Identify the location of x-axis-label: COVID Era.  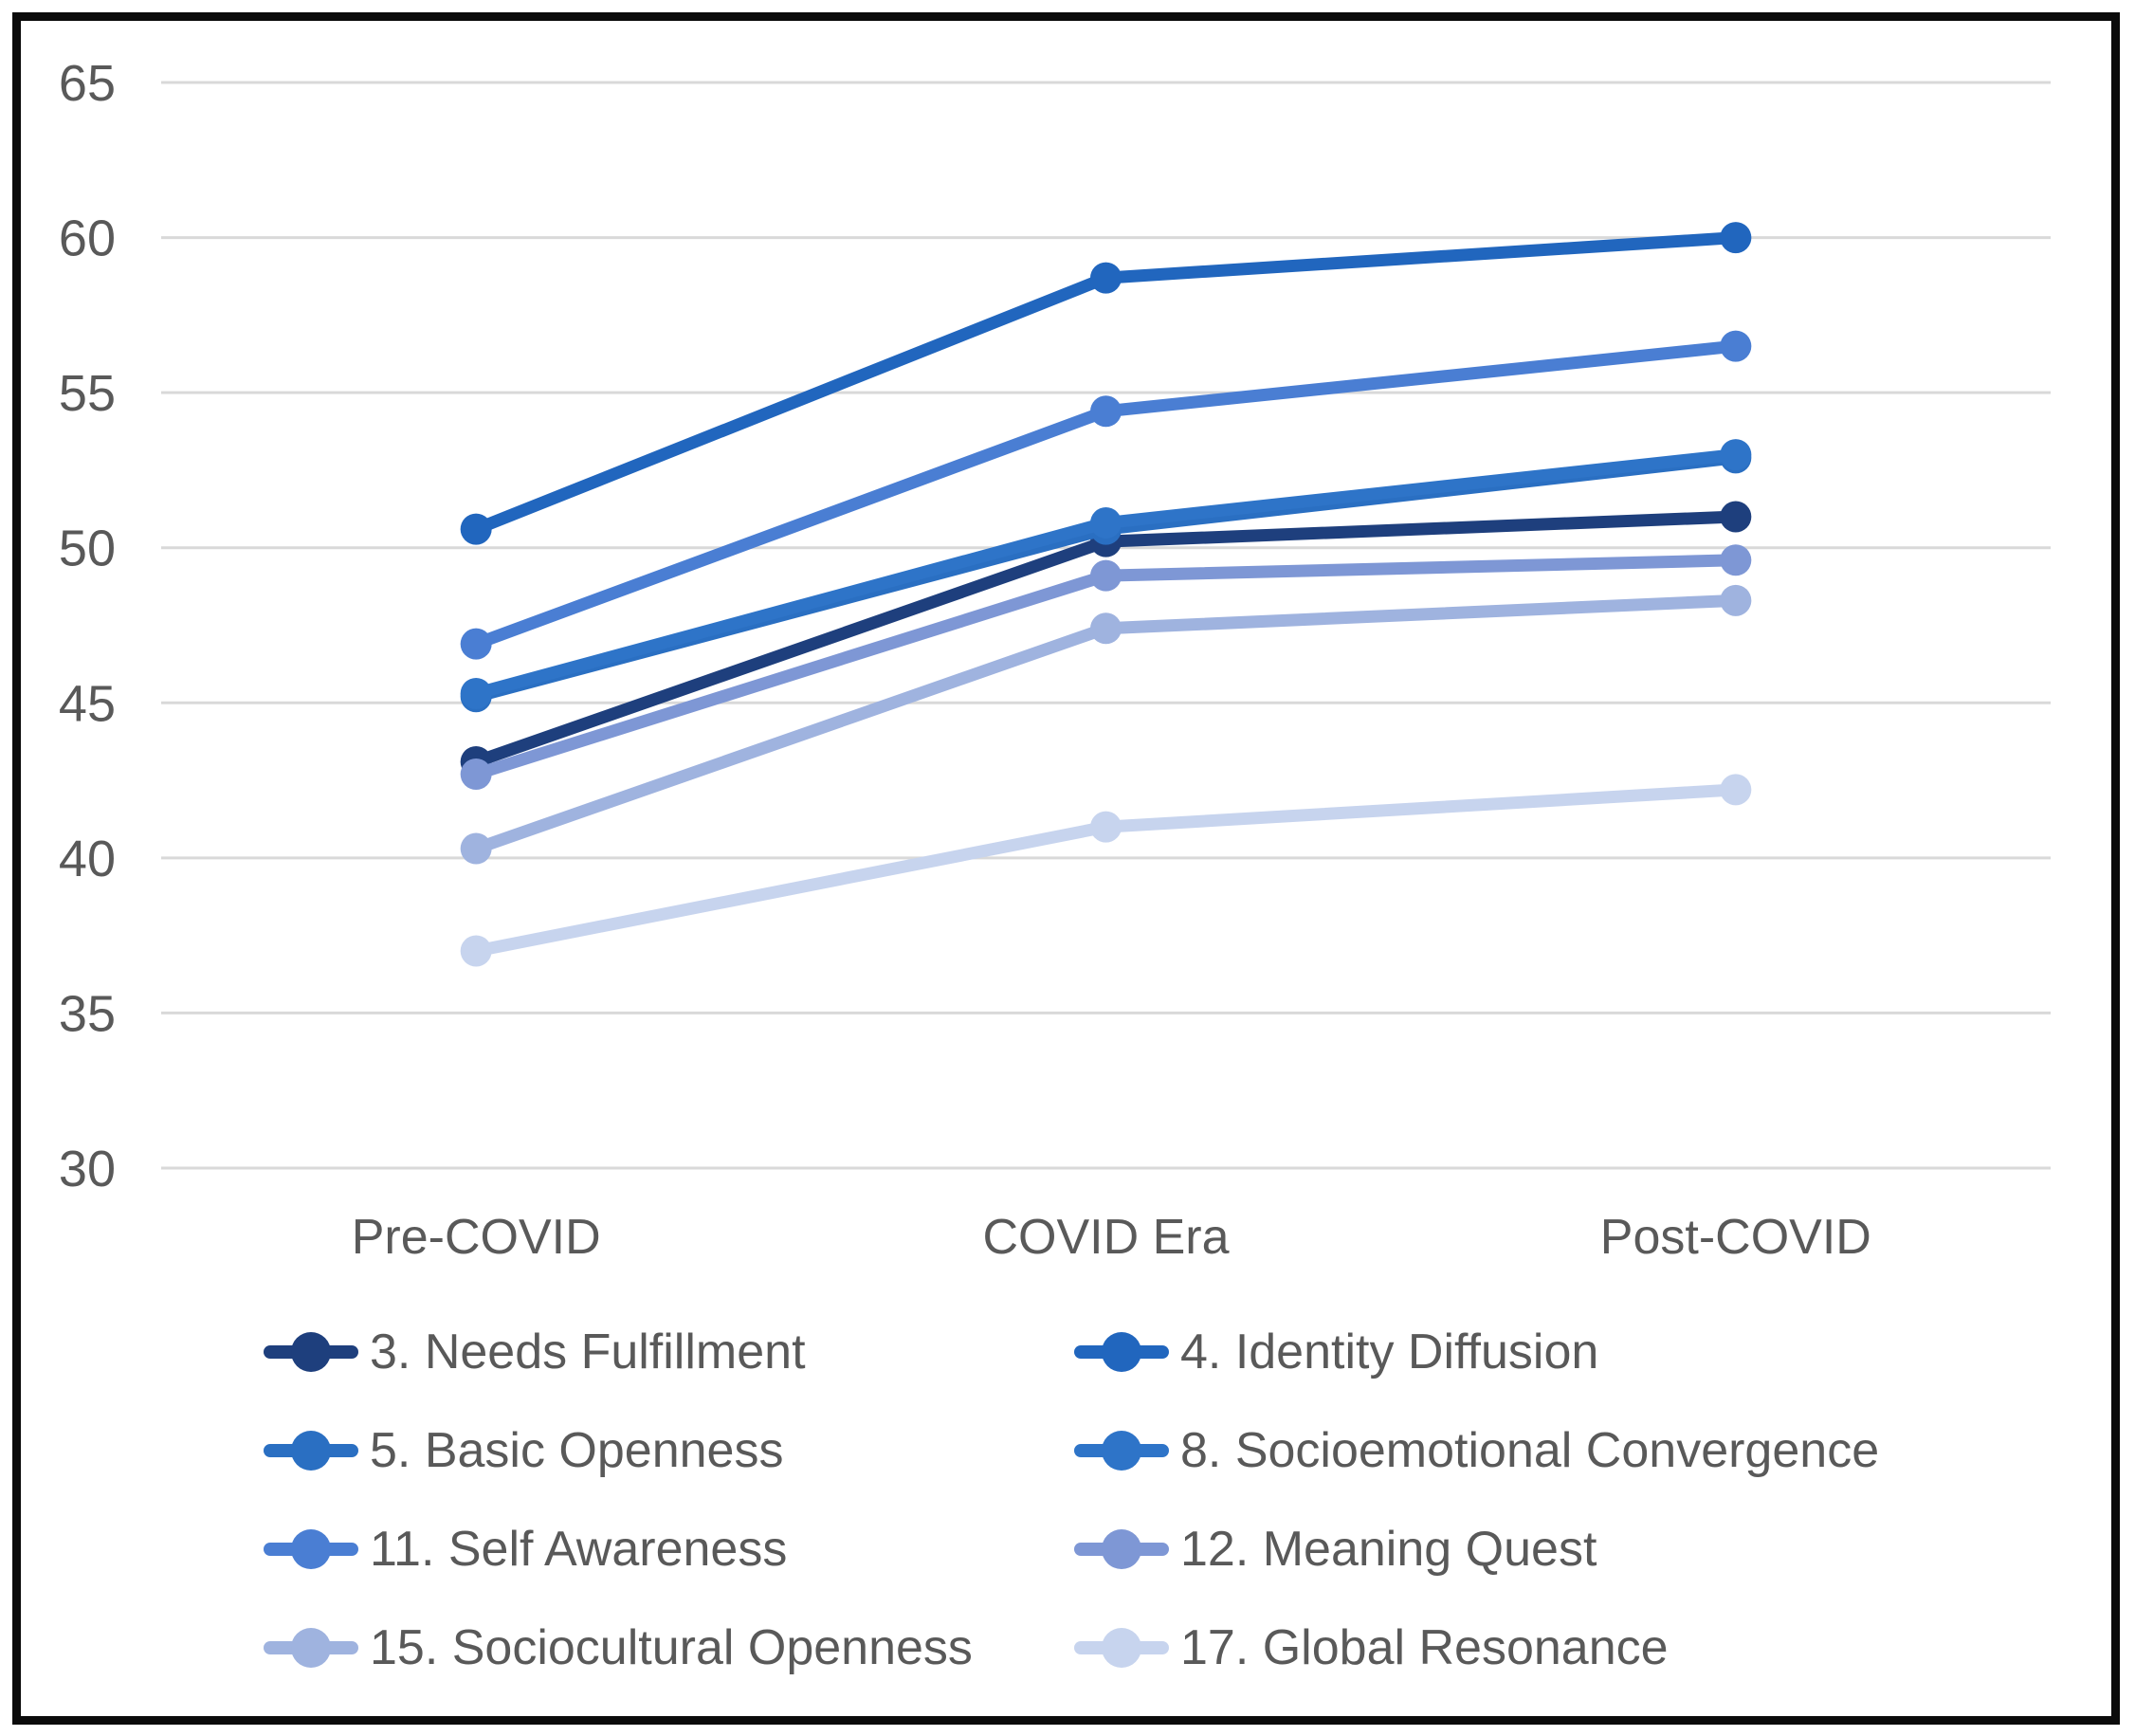
(1105, 1237).